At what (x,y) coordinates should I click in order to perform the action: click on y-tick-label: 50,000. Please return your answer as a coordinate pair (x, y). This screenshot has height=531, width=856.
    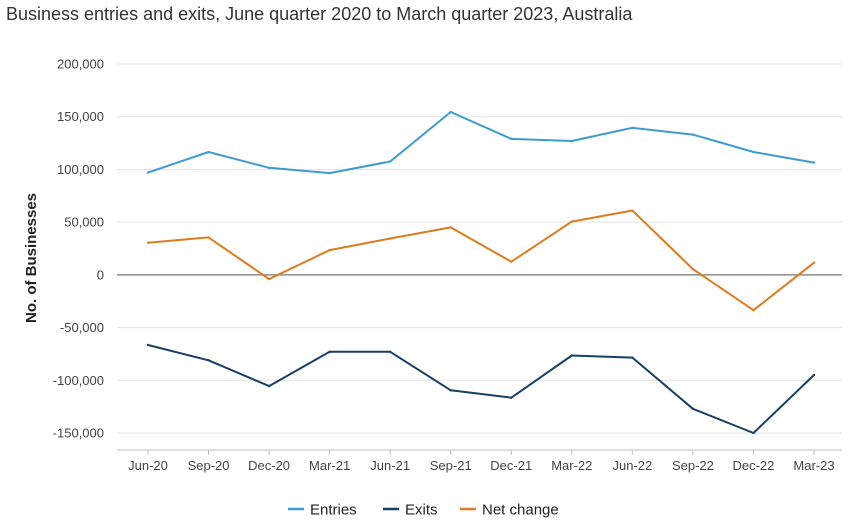
    Looking at the image, I should click on (84, 222).